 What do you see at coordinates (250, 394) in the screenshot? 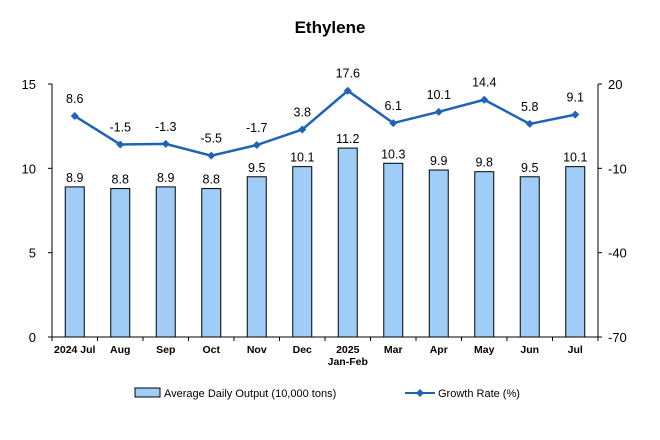
I see `legend-bar-label: Average Daily Output (10,000 tons)` at bounding box center [250, 394].